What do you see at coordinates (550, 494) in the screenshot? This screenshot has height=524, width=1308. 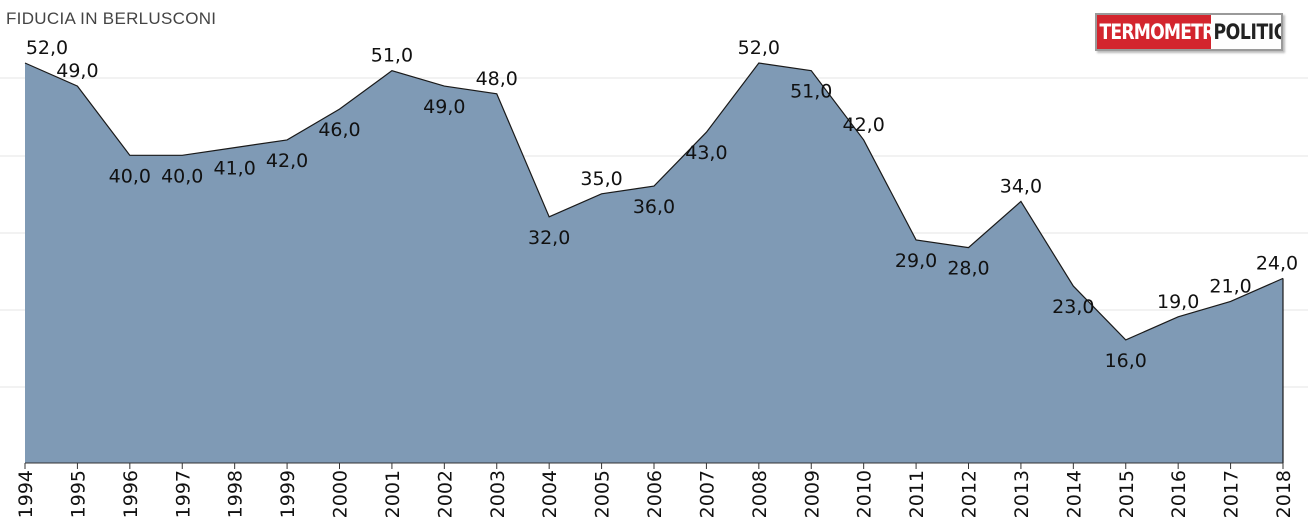 I see `x-tick-label: 2004` at bounding box center [550, 494].